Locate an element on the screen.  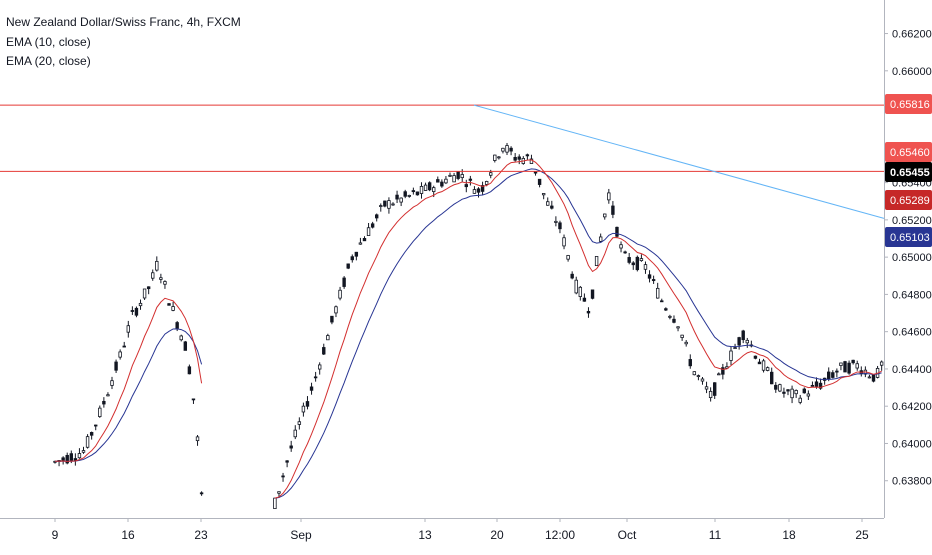
price-tick-label: 0.66000 is located at coordinates (912, 72).